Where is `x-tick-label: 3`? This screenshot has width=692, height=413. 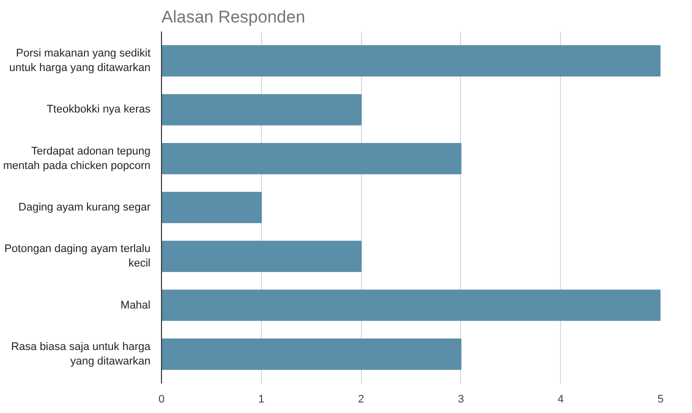
x-tick-label: 3 is located at coordinates (461, 400).